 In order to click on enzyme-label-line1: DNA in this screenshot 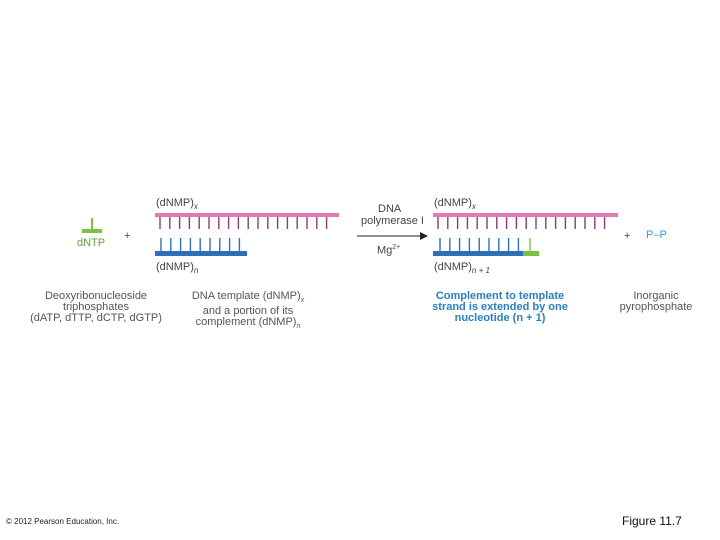, I will do `click(390, 209)`.